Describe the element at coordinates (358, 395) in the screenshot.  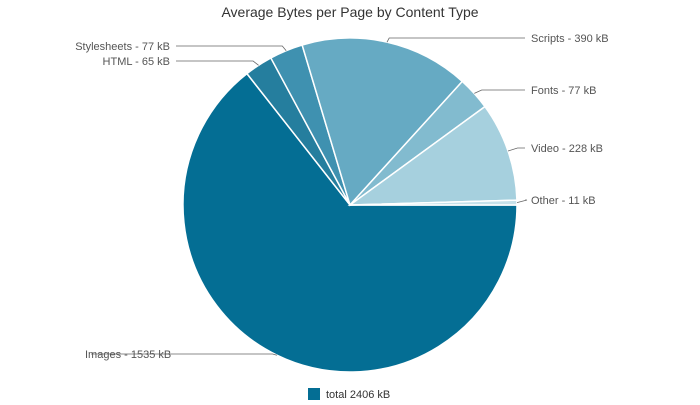
I see `legend-label: total 2406 kB` at that location.